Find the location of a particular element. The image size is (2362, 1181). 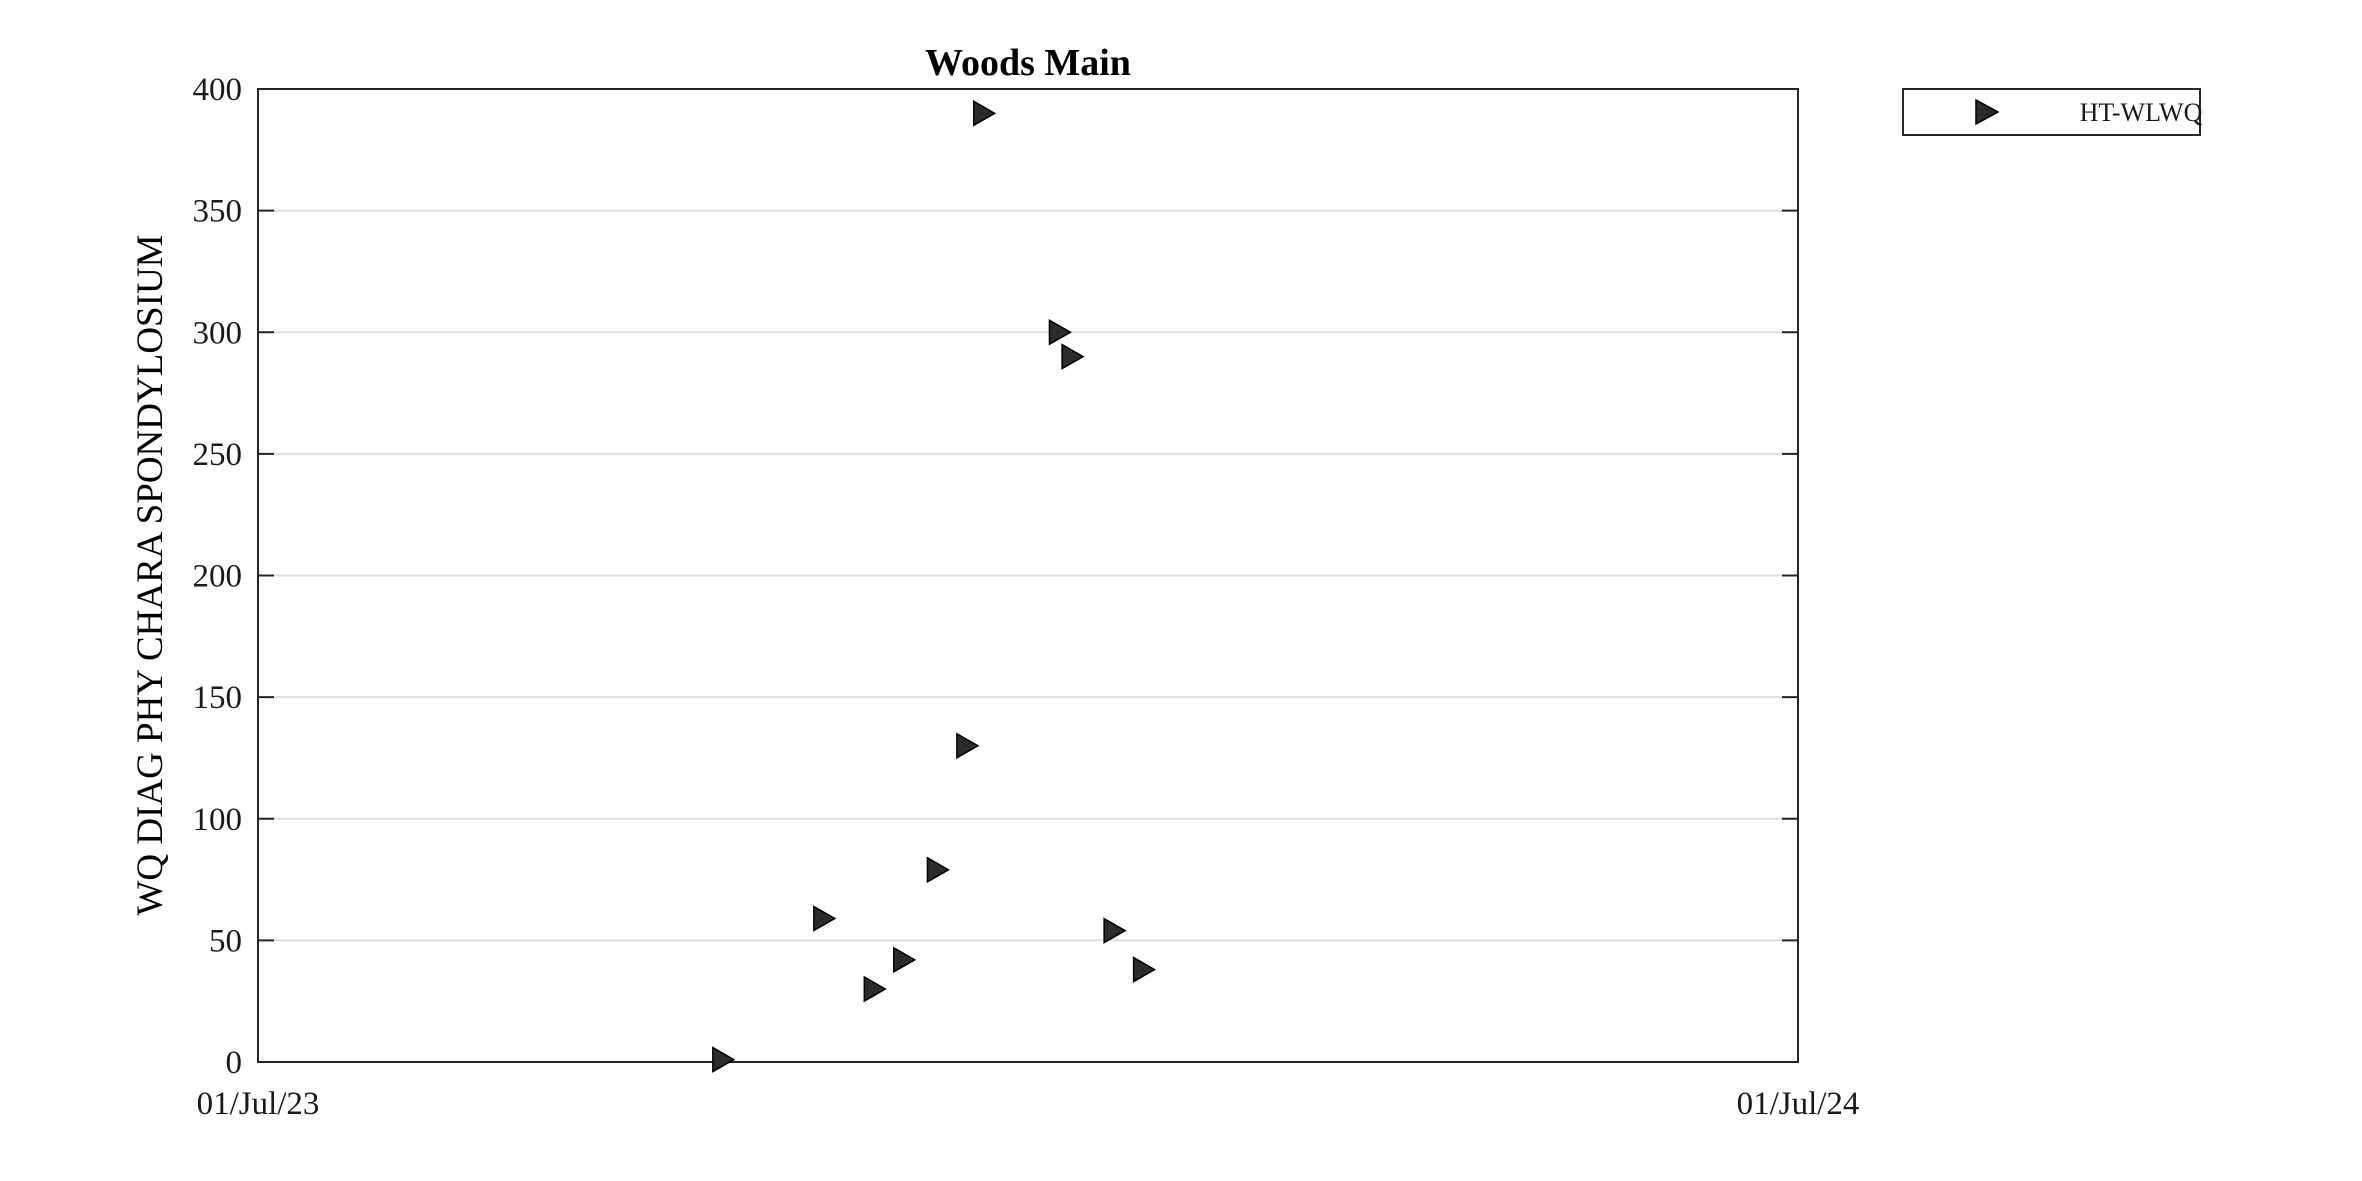

y-axis-label: WQ DIAG PHY CHARA SPONDYLOSIUM is located at coordinates (150, 574).